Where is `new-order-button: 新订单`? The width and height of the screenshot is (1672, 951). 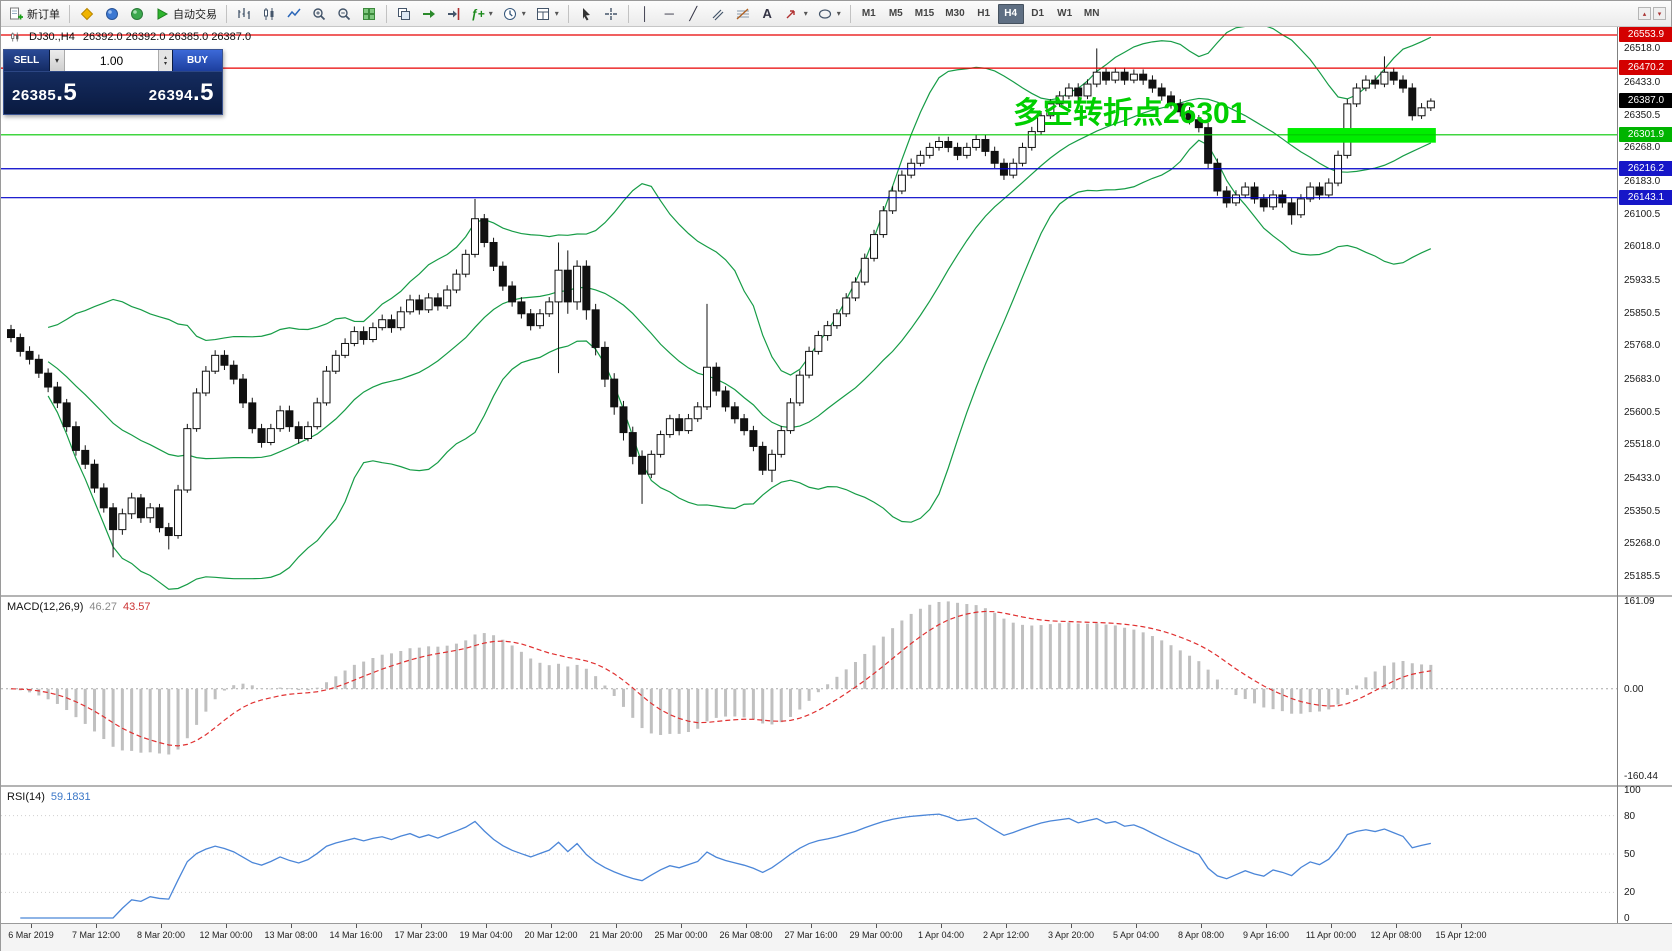 new-order-button: 新订单 is located at coordinates (34, 14).